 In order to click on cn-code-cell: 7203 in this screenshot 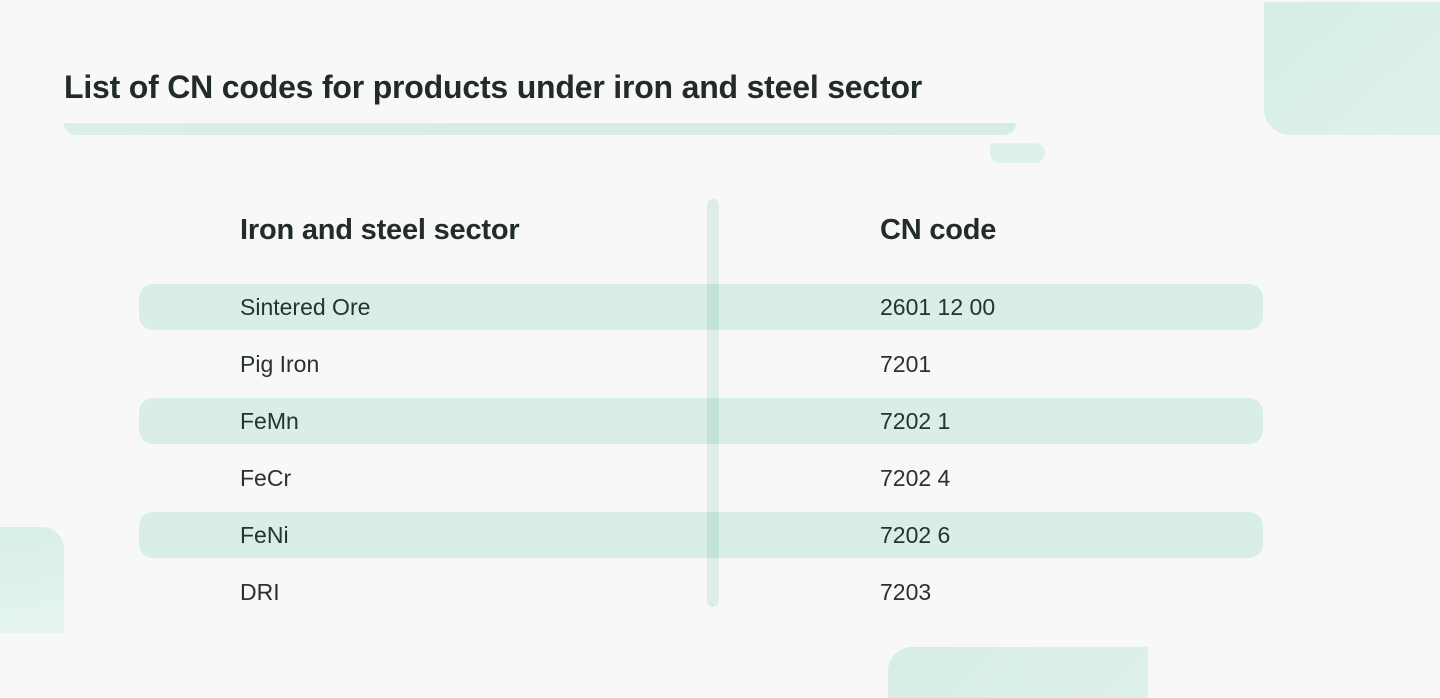, I will do `click(906, 591)`.